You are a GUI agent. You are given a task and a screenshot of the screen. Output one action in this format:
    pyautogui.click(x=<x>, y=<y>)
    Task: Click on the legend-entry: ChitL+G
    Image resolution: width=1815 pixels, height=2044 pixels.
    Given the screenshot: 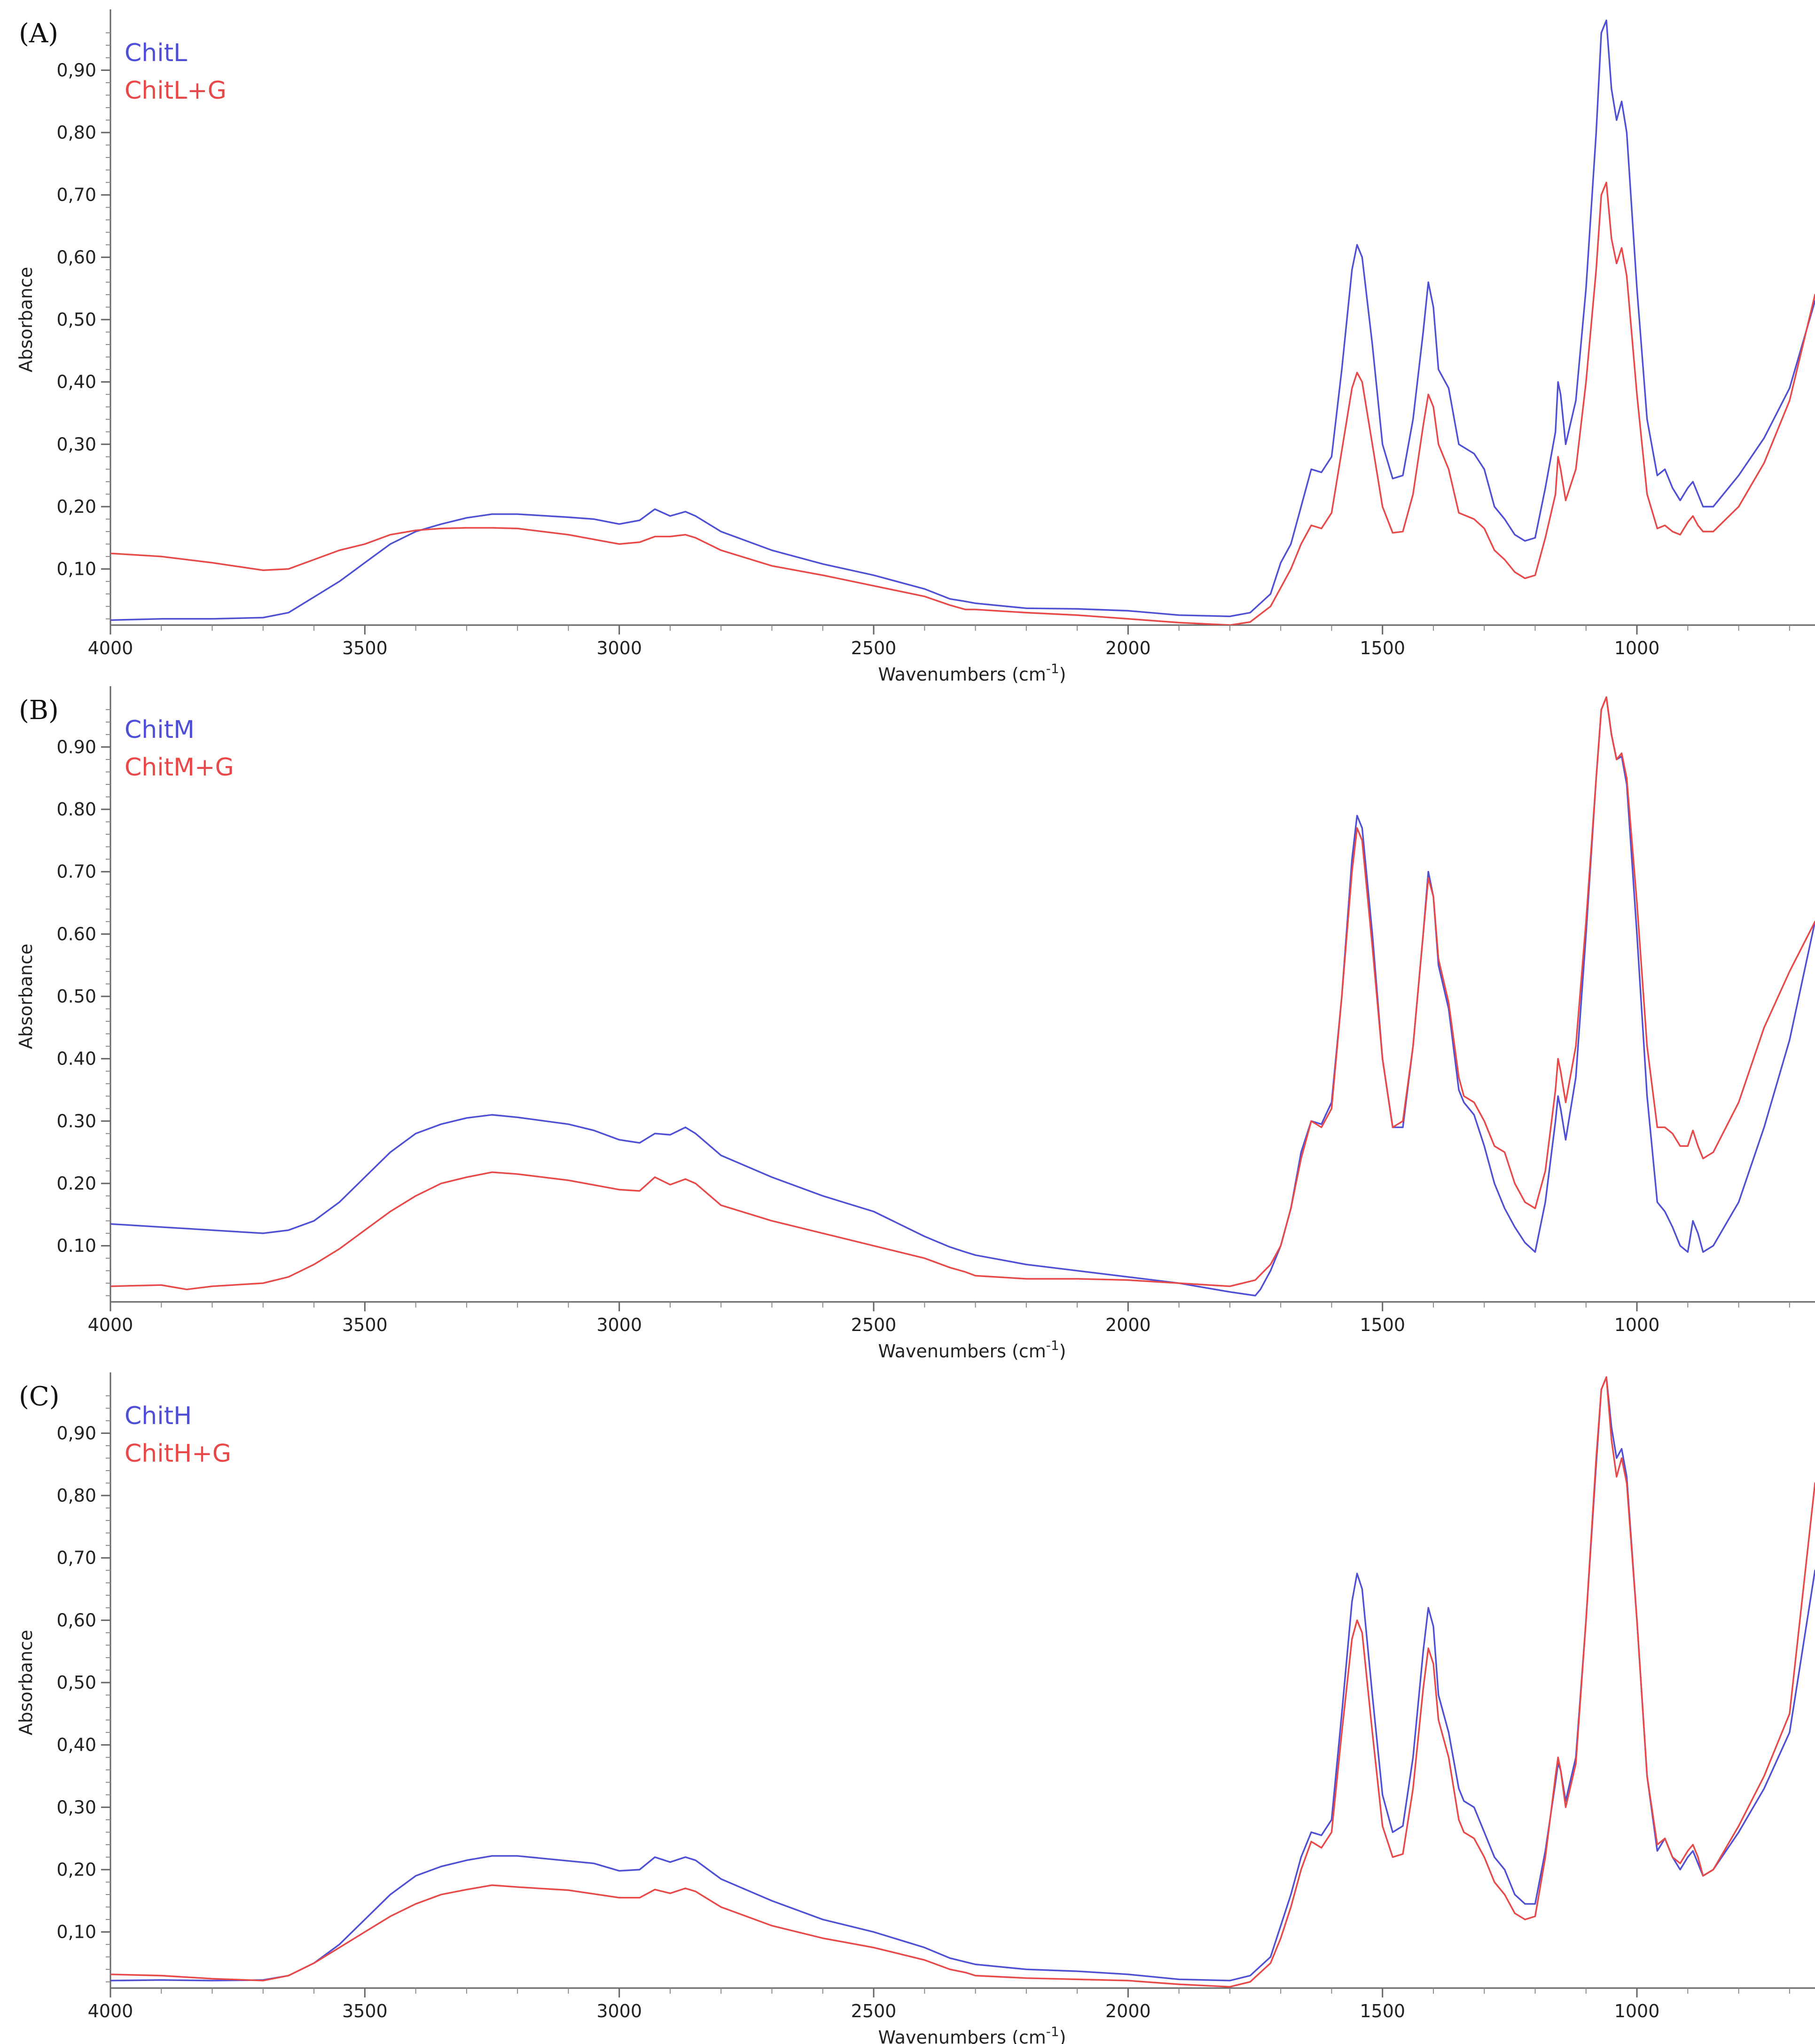 What is the action you would take?
    pyautogui.click(x=176, y=91)
    